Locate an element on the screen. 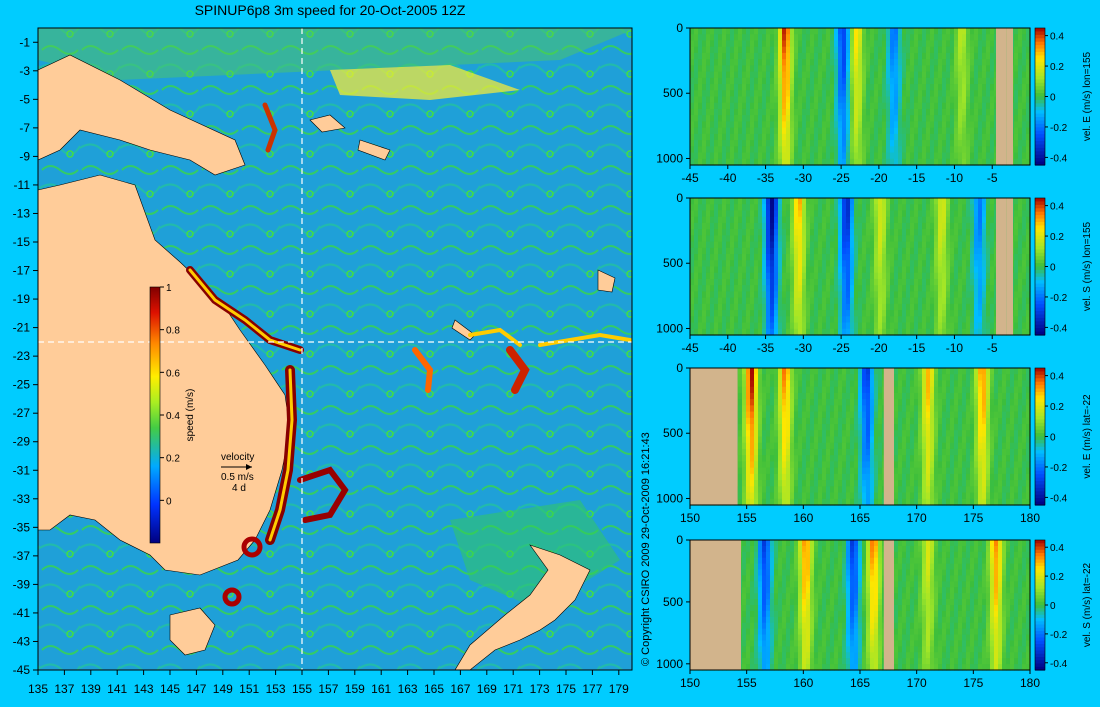  map-y-tick-label: -29 is located at coordinates (22, 442).